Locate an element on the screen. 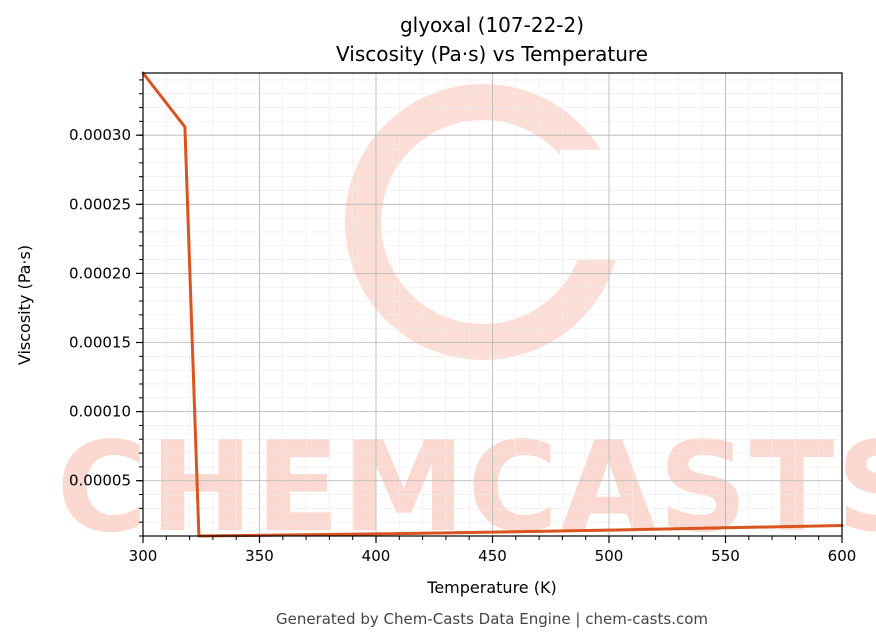  x-tick-label: 550 is located at coordinates (725, 556).